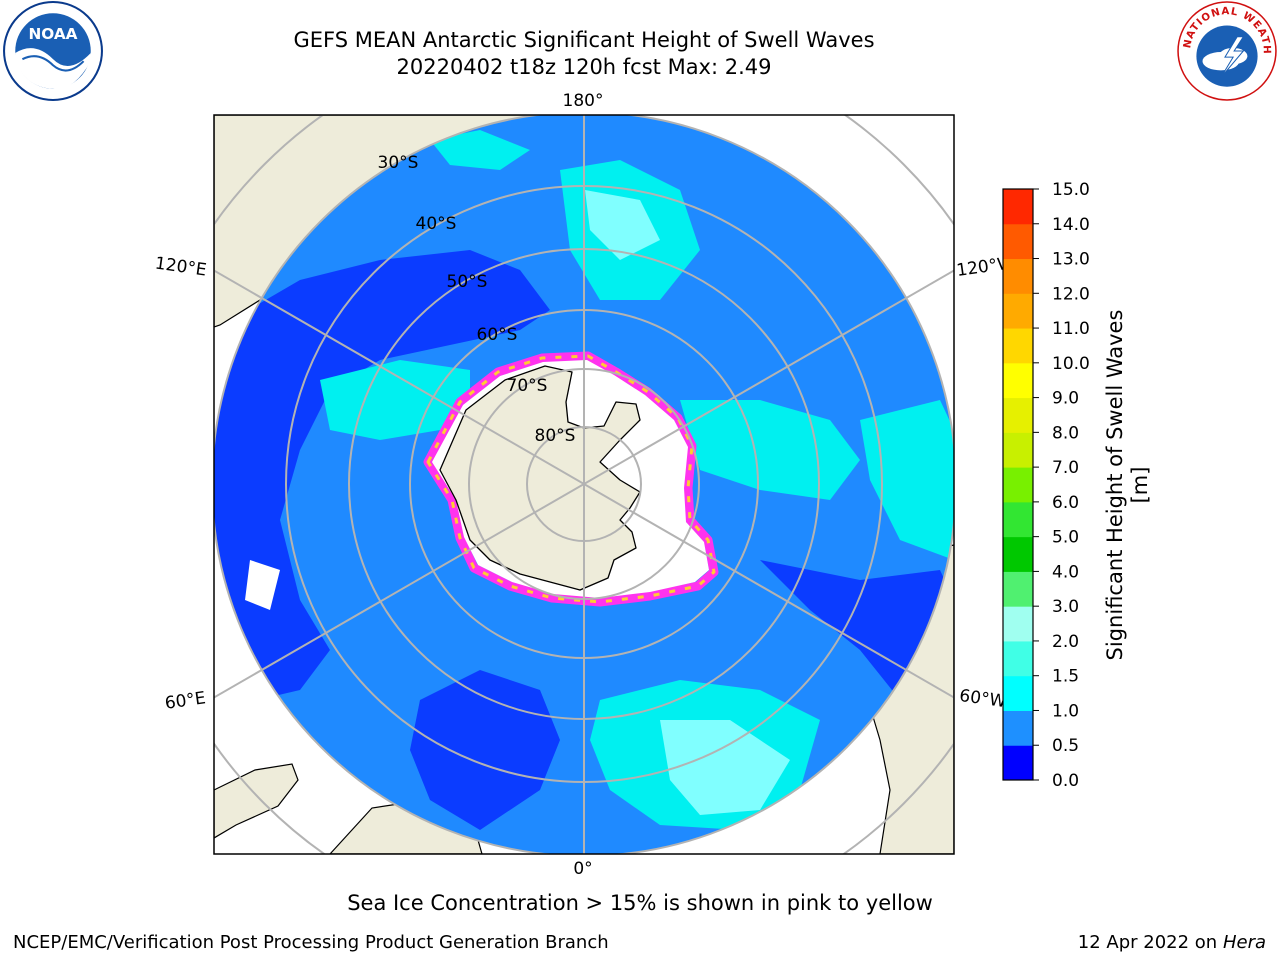 This screenshot has width=1280, height=960. Describe the element at coordinates (1244, 942) in the screenshot. I see `footer-machine-name: Hera` at that location.